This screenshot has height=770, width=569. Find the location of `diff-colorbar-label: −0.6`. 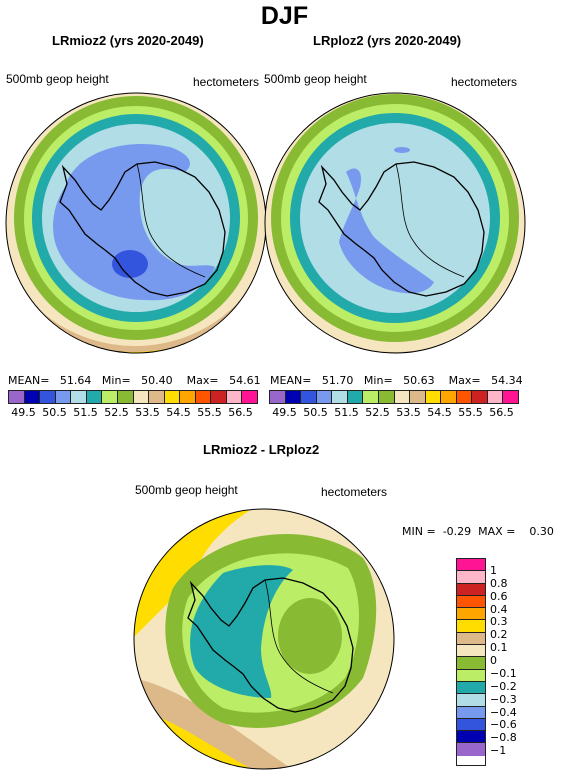

diff-colorbar-label: −0.6 is located at coordinates (503, 725).